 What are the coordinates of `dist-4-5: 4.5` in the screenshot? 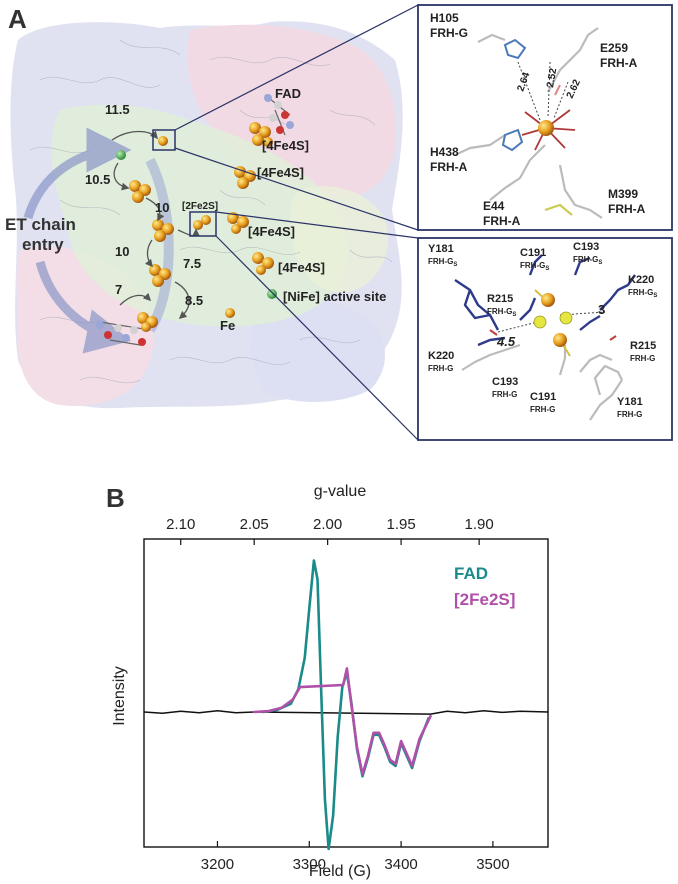 It's located at (506, 341).